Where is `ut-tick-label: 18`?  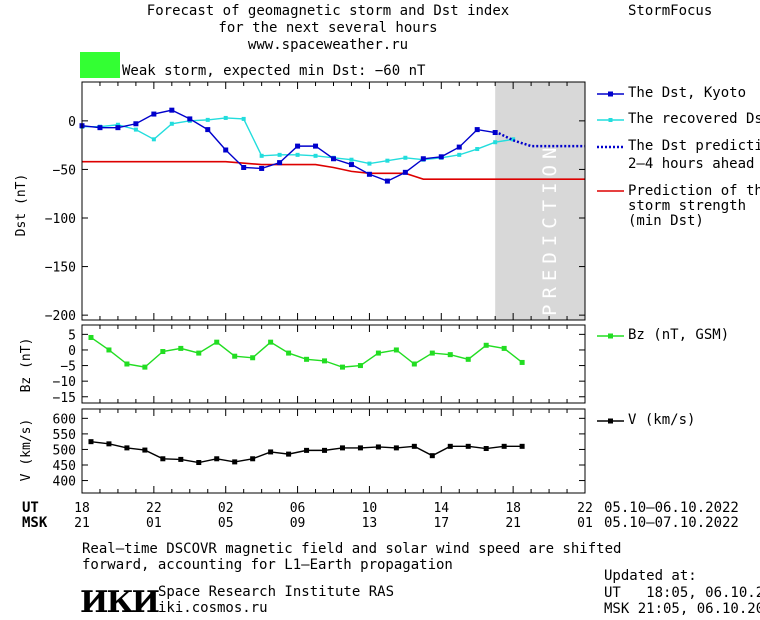 ut-tick-label: 18 is located at coordinates (513, 508).